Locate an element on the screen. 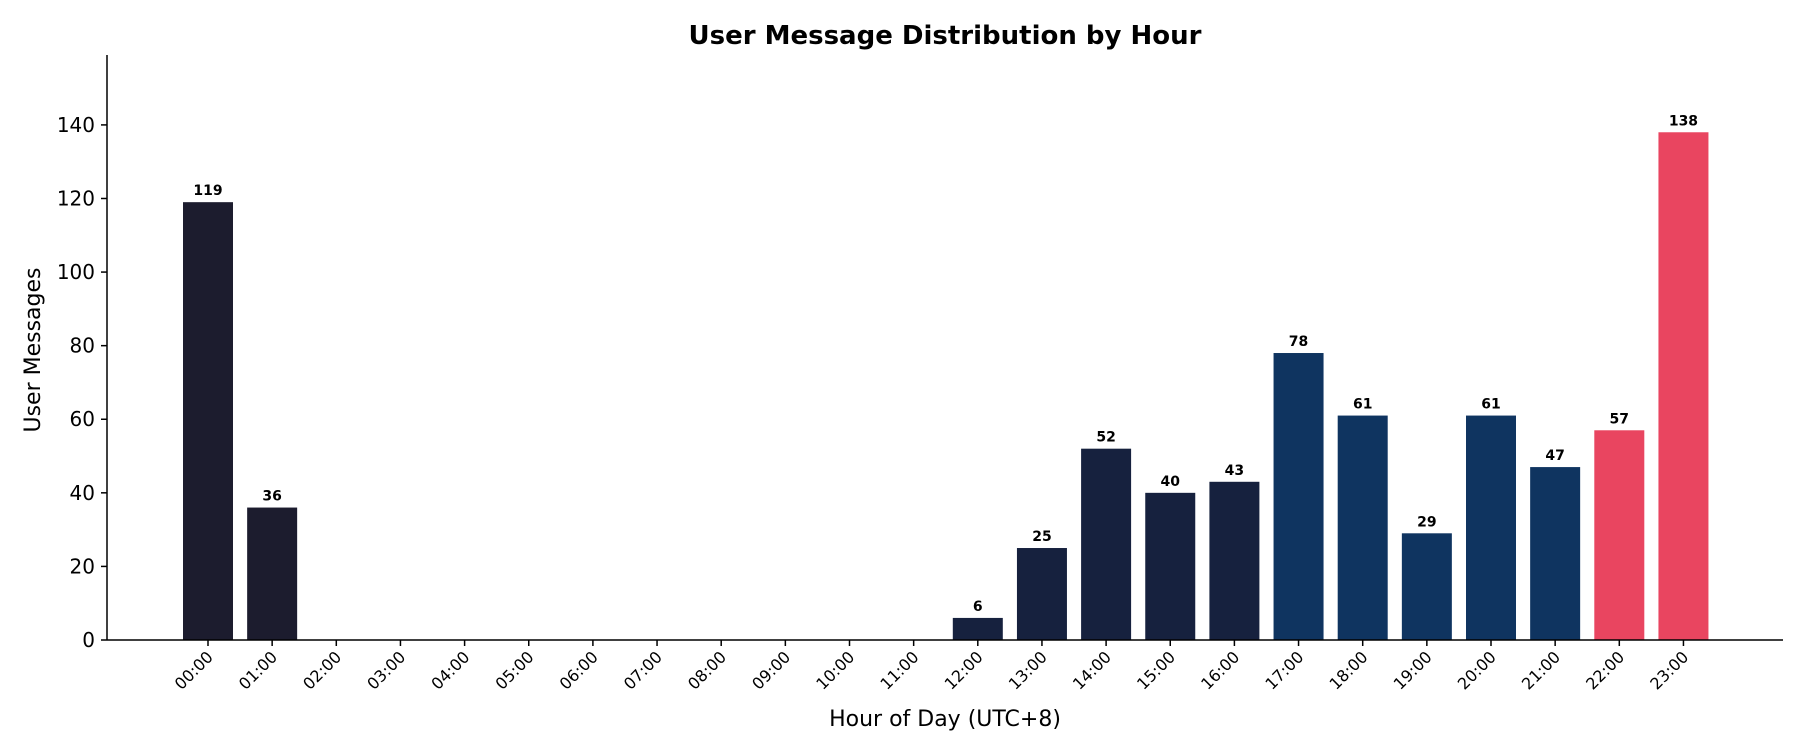  data-label-2300: 138 is located at coordinates (1683, 121).